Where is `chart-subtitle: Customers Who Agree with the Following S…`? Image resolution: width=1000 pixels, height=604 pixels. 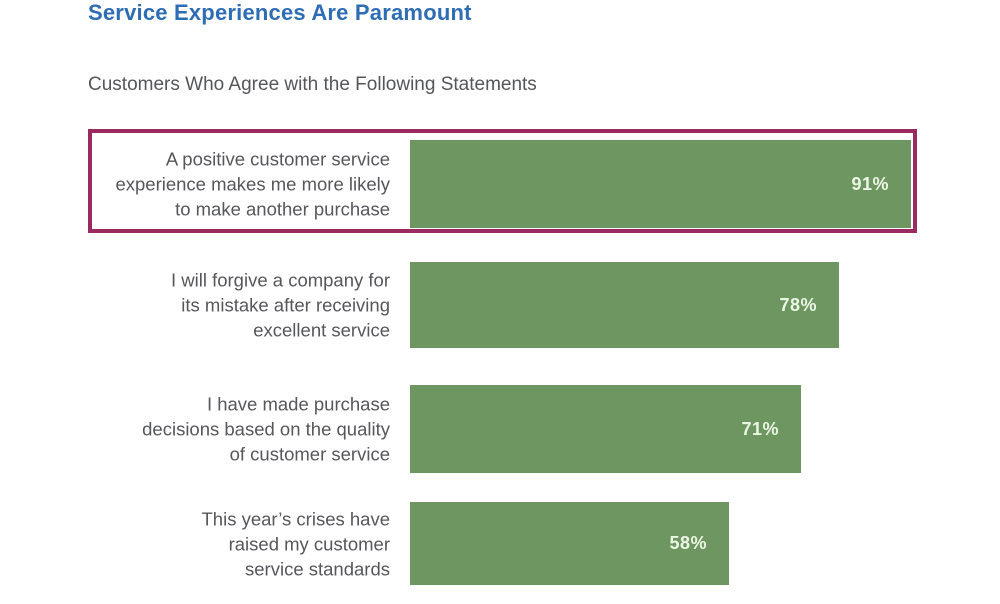 chart-subtitle: Customers Who Agree with the Following S… is located at coordinates (312, 84).